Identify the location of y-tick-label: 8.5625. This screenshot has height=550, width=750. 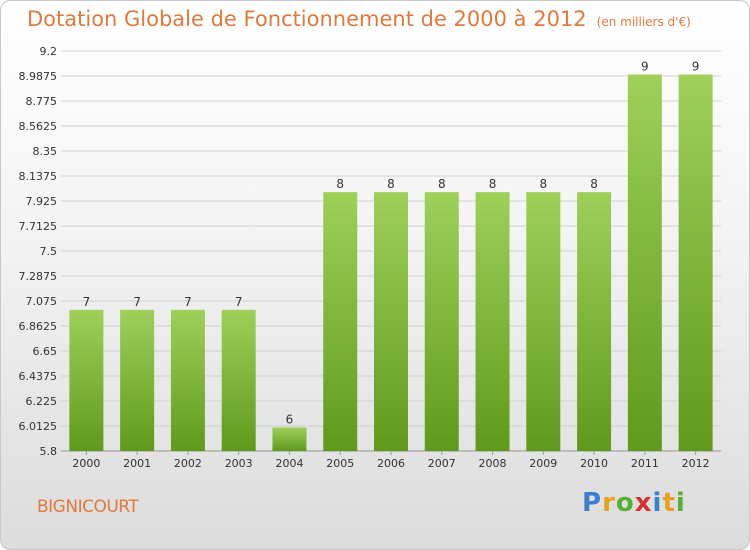
(38, 126).